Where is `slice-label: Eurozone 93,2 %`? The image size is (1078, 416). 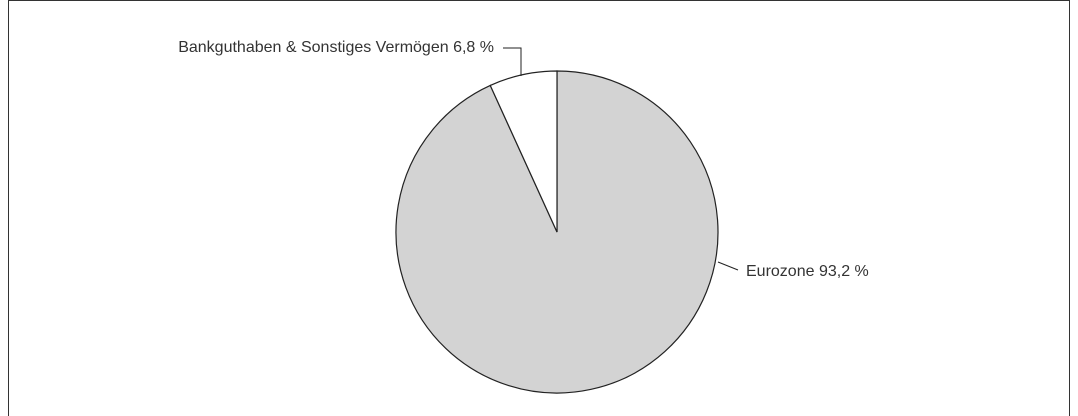
slice-label: Eurozone 93,2 % is located at coordinates (807, 271).